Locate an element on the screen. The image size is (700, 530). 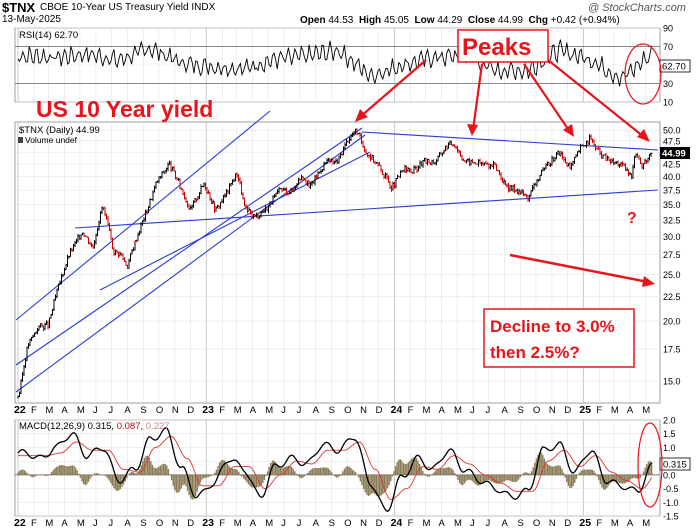
price-current-value: 44.99 is located at coordinates (674, 154).